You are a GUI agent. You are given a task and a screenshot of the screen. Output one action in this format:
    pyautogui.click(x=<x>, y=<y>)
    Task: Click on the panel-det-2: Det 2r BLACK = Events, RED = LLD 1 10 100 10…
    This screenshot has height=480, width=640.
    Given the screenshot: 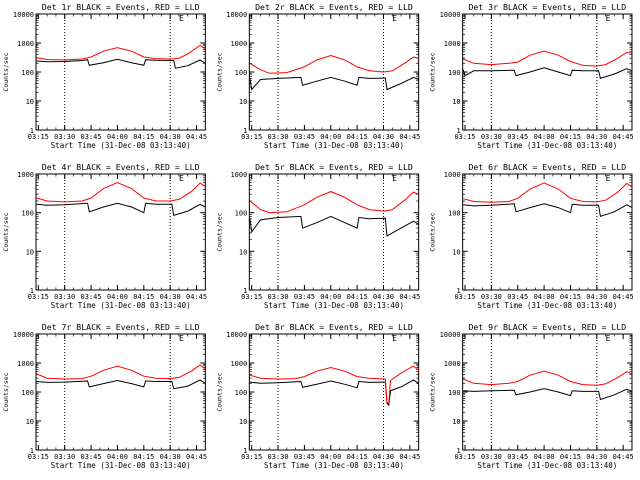 What is the action you would take?
    pyautogui.click(x=317, y=76)
    